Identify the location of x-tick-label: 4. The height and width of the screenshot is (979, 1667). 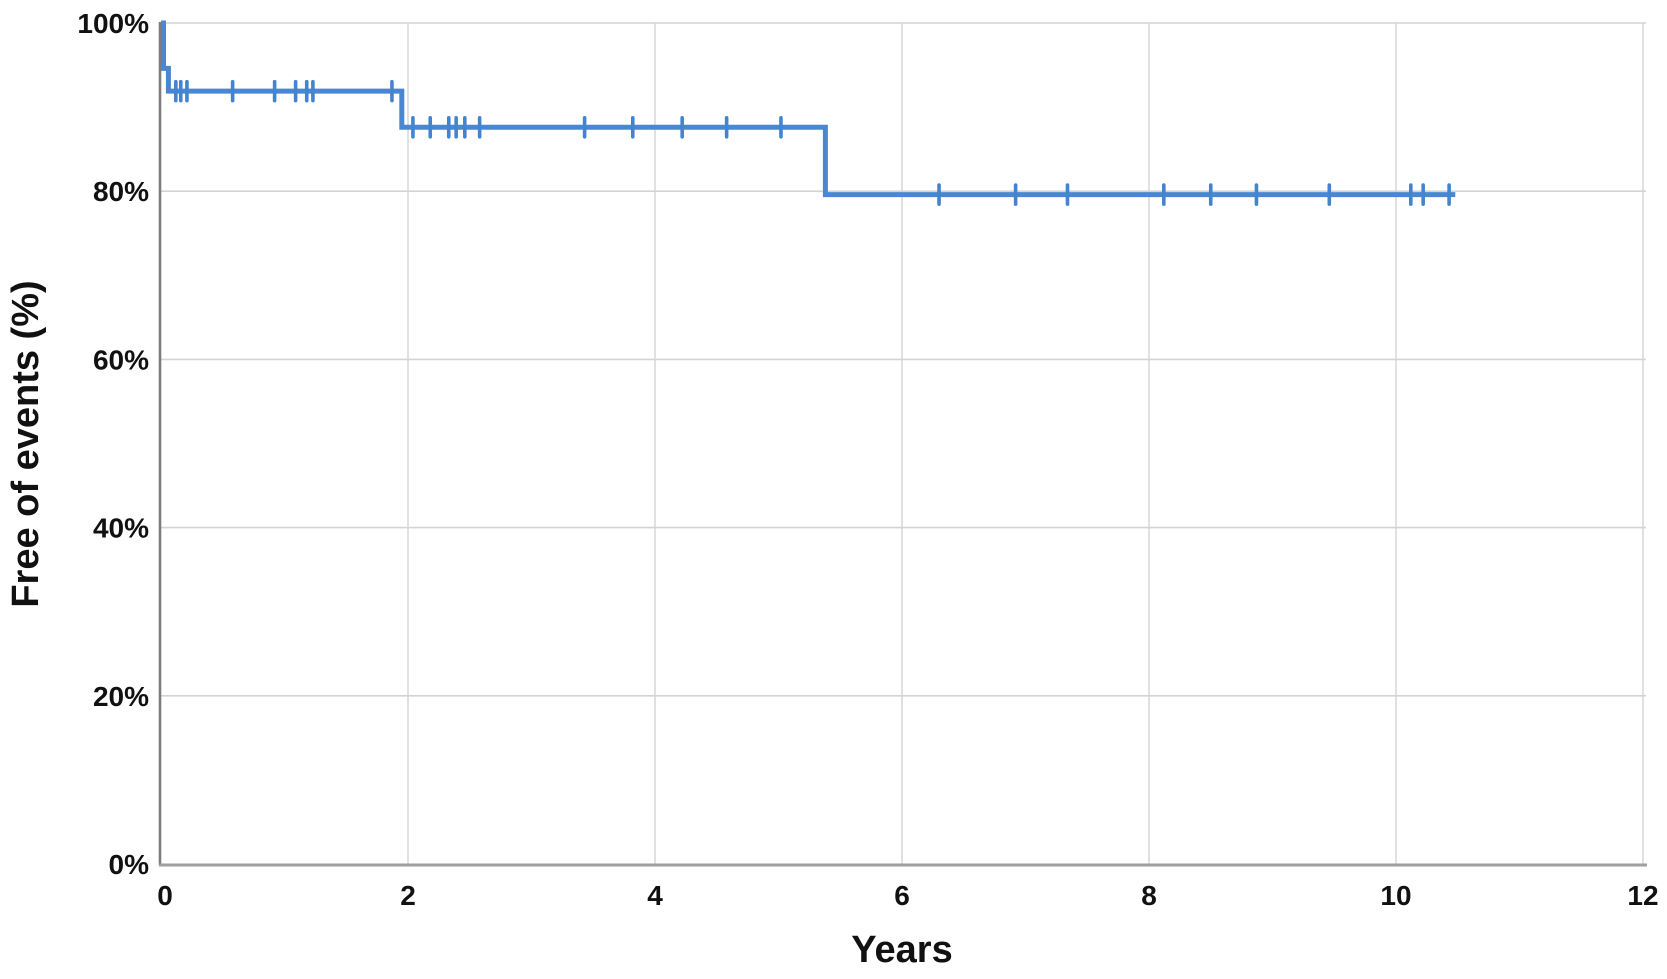
(655, 895).